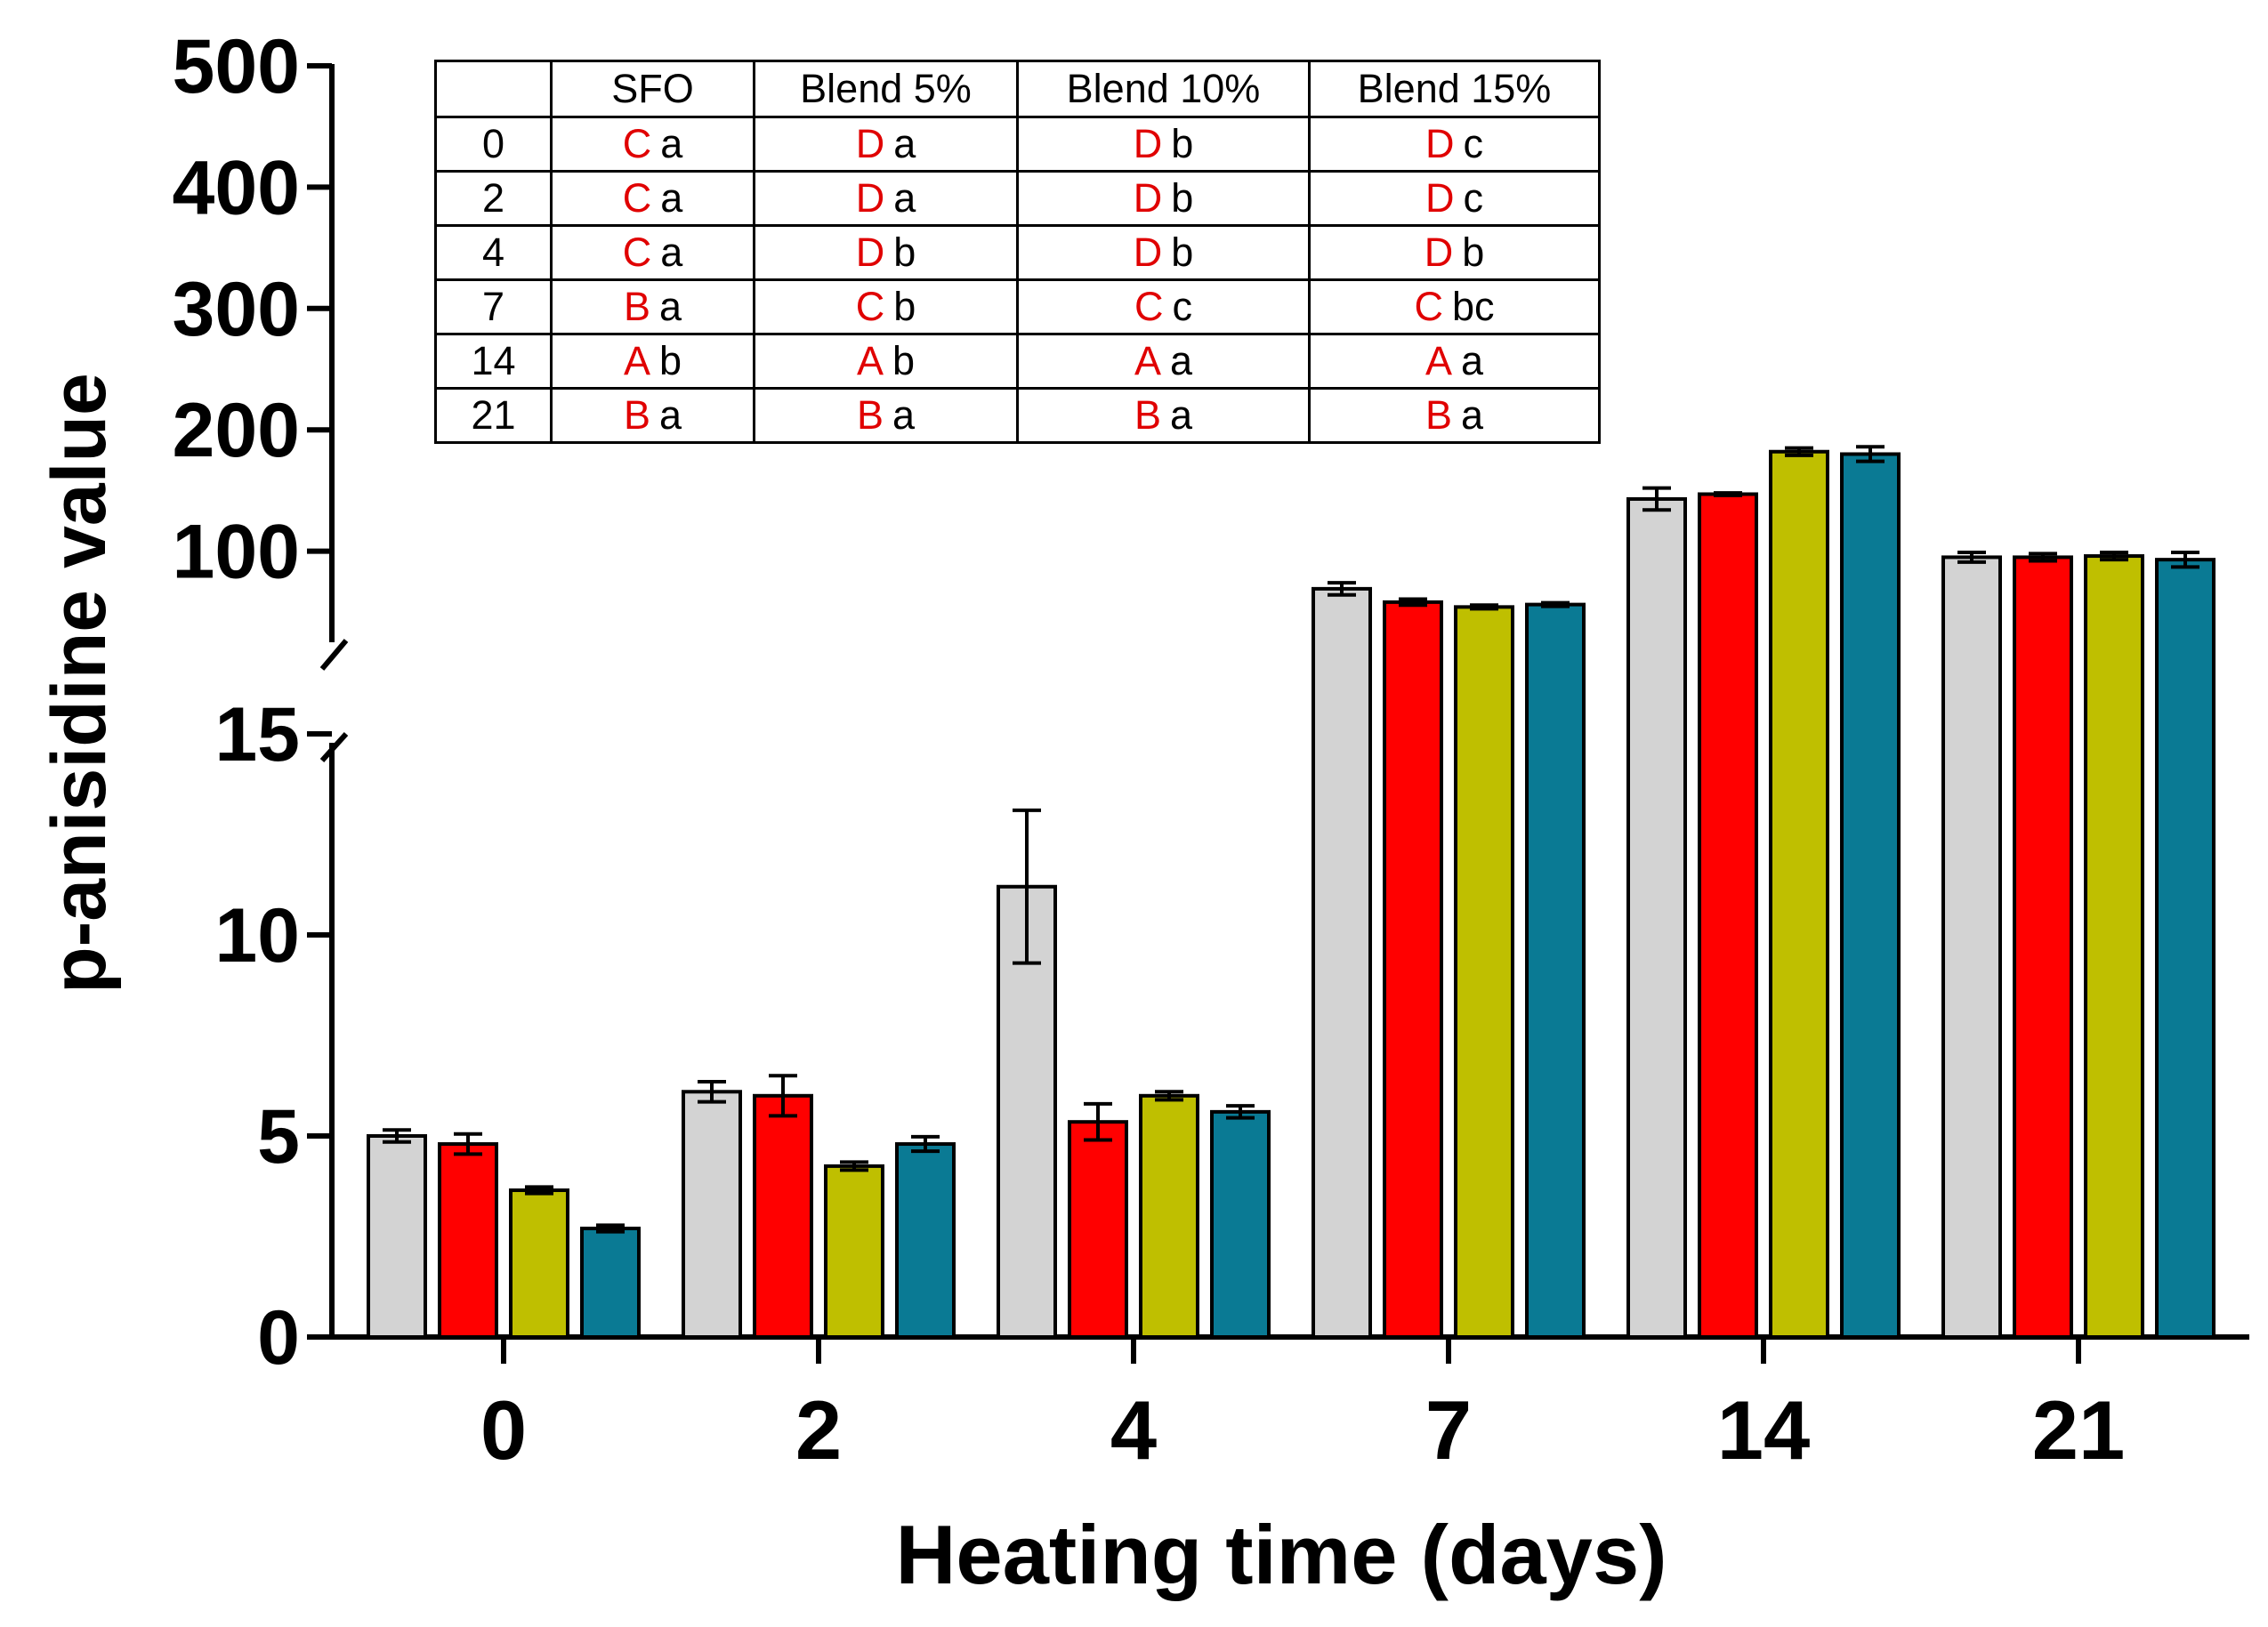 This screenshot has width=2268, height=1627. Describe the element at coordinates (493, 89) in the screenshot. I see `table-header-cell` at that location.